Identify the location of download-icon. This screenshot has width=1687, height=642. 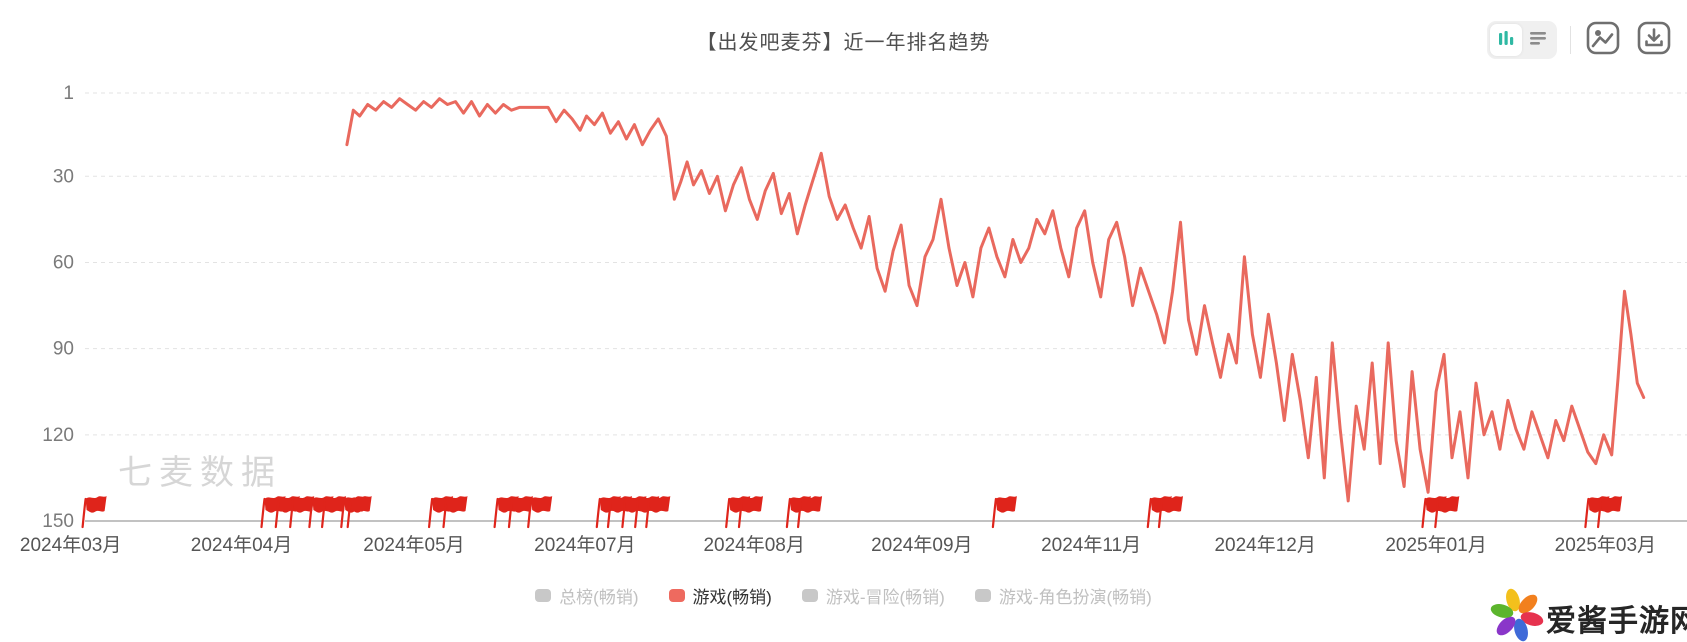
(1654, 40).